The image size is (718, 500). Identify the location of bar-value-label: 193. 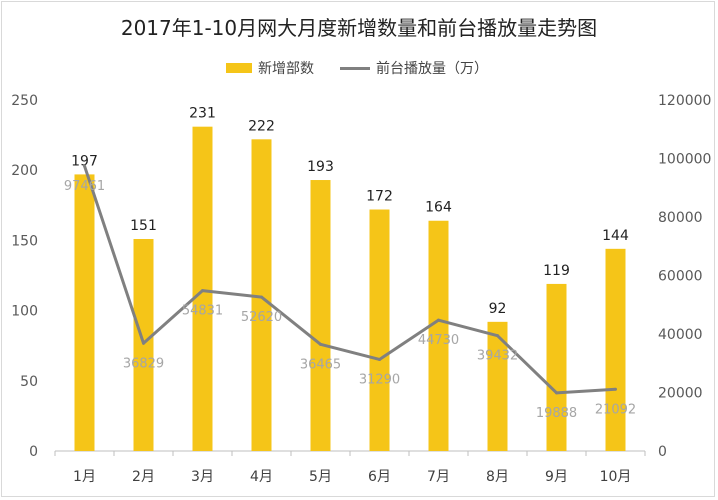
(320, 167).